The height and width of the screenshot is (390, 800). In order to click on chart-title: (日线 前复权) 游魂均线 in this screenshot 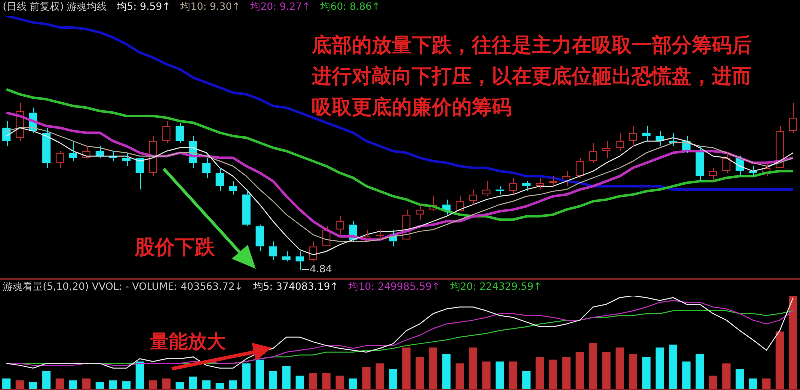, I will do `click(55, 7)`.